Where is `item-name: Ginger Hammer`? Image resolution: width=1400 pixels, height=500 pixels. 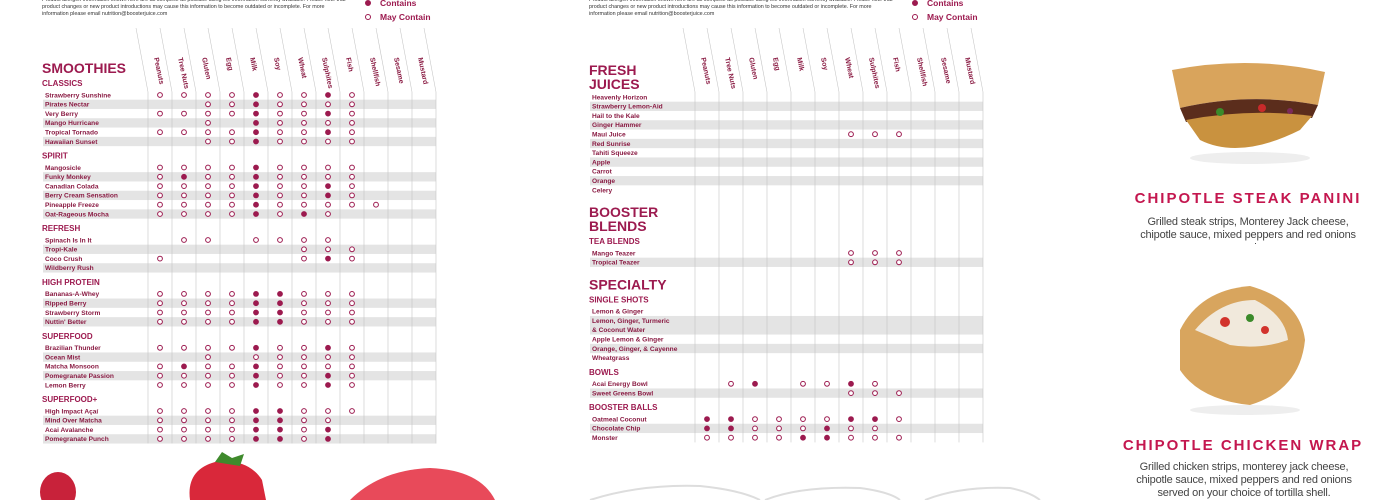 item-name: Ginger Hammer is located at coordinates (617, 125).